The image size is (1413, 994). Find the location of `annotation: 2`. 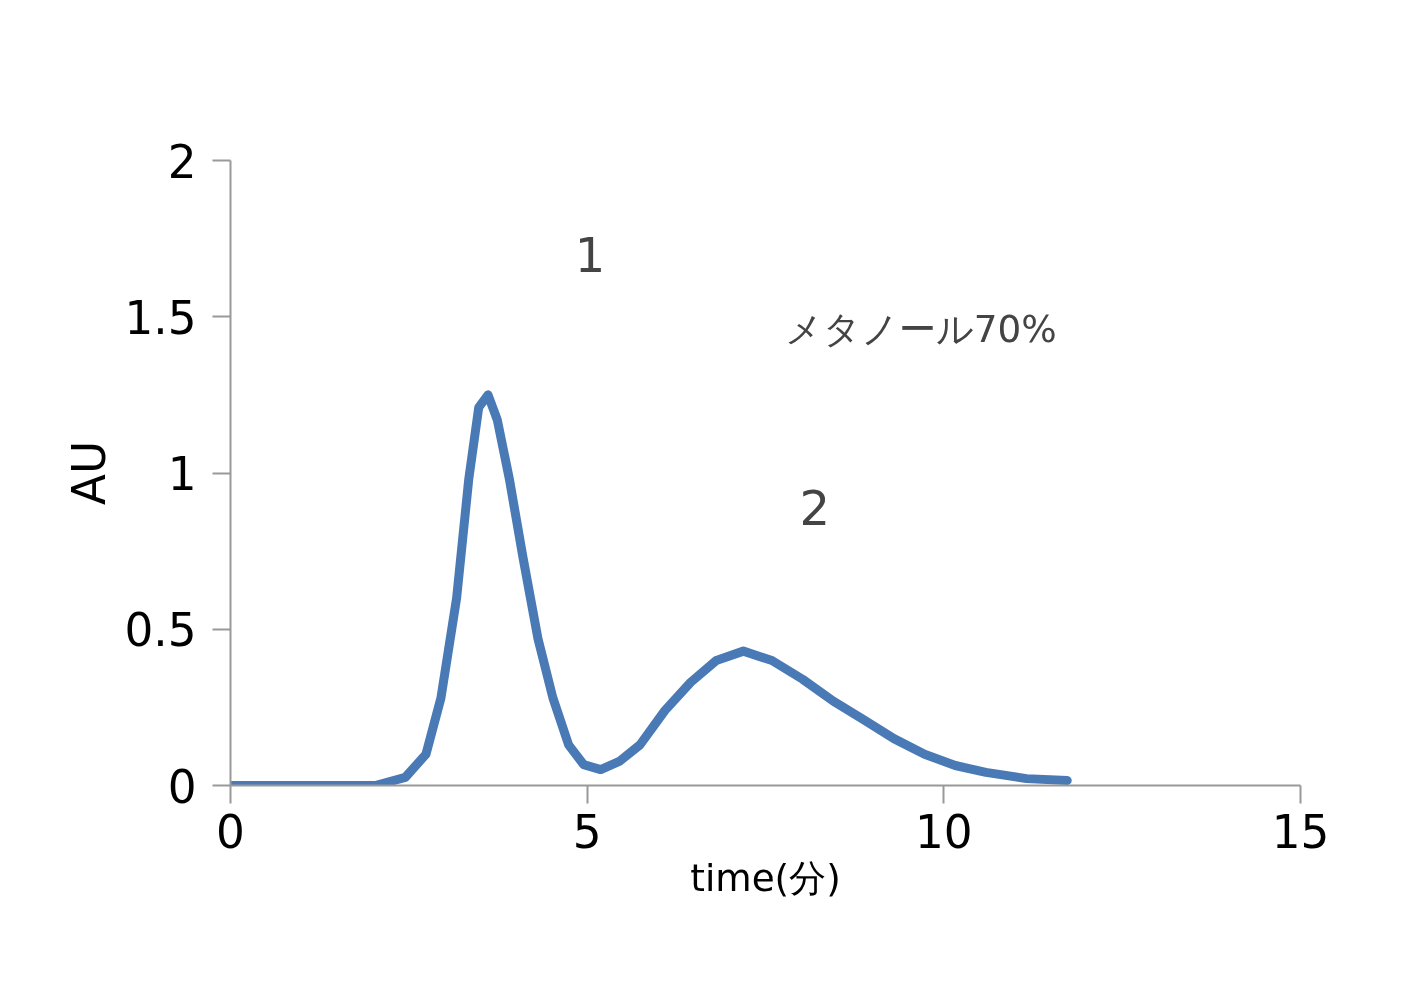

annotation: 2 is located at coordinates (814, 507).